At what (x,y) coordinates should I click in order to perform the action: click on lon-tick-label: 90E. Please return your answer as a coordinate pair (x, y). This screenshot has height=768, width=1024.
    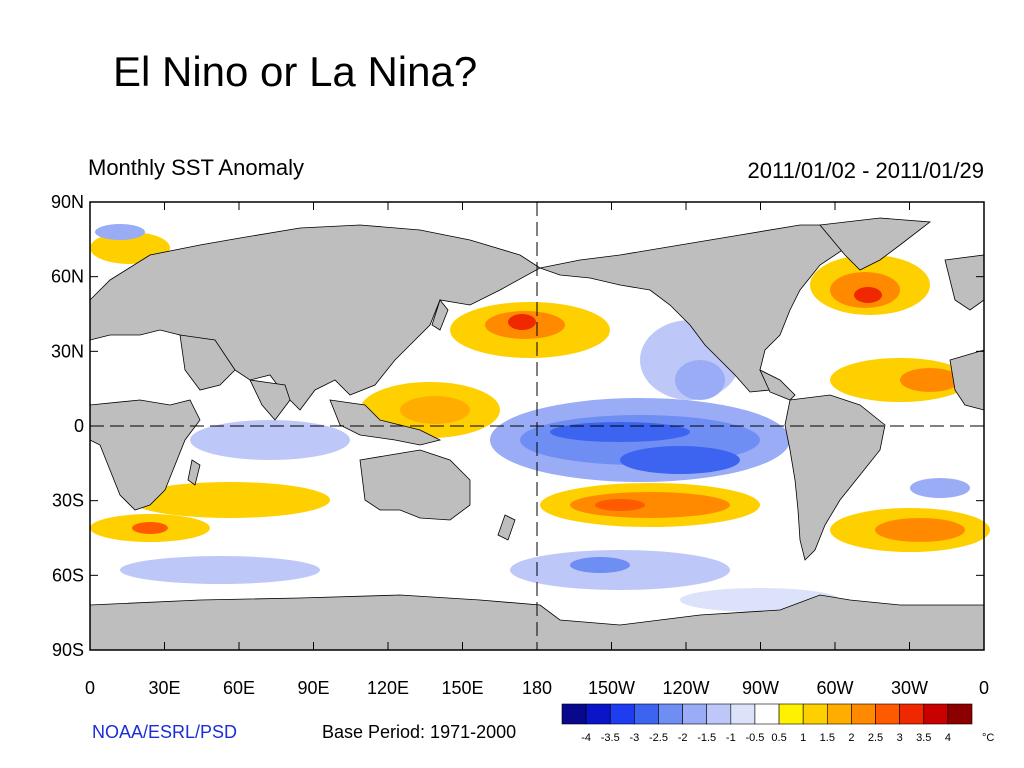
    Looking at the image, I should click on (313, 688).